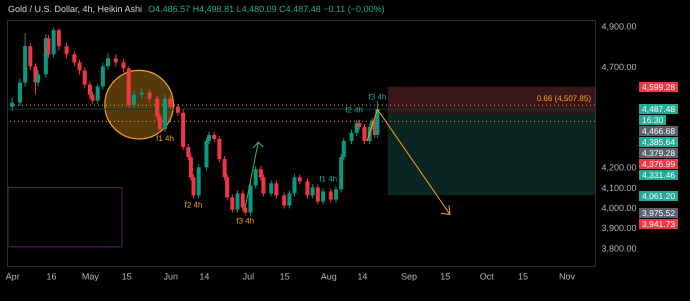  What do you see at coordinates (409, 277) in the screenshot?
I see `x-tick-label: Sep` at bounding box center [409, 277].